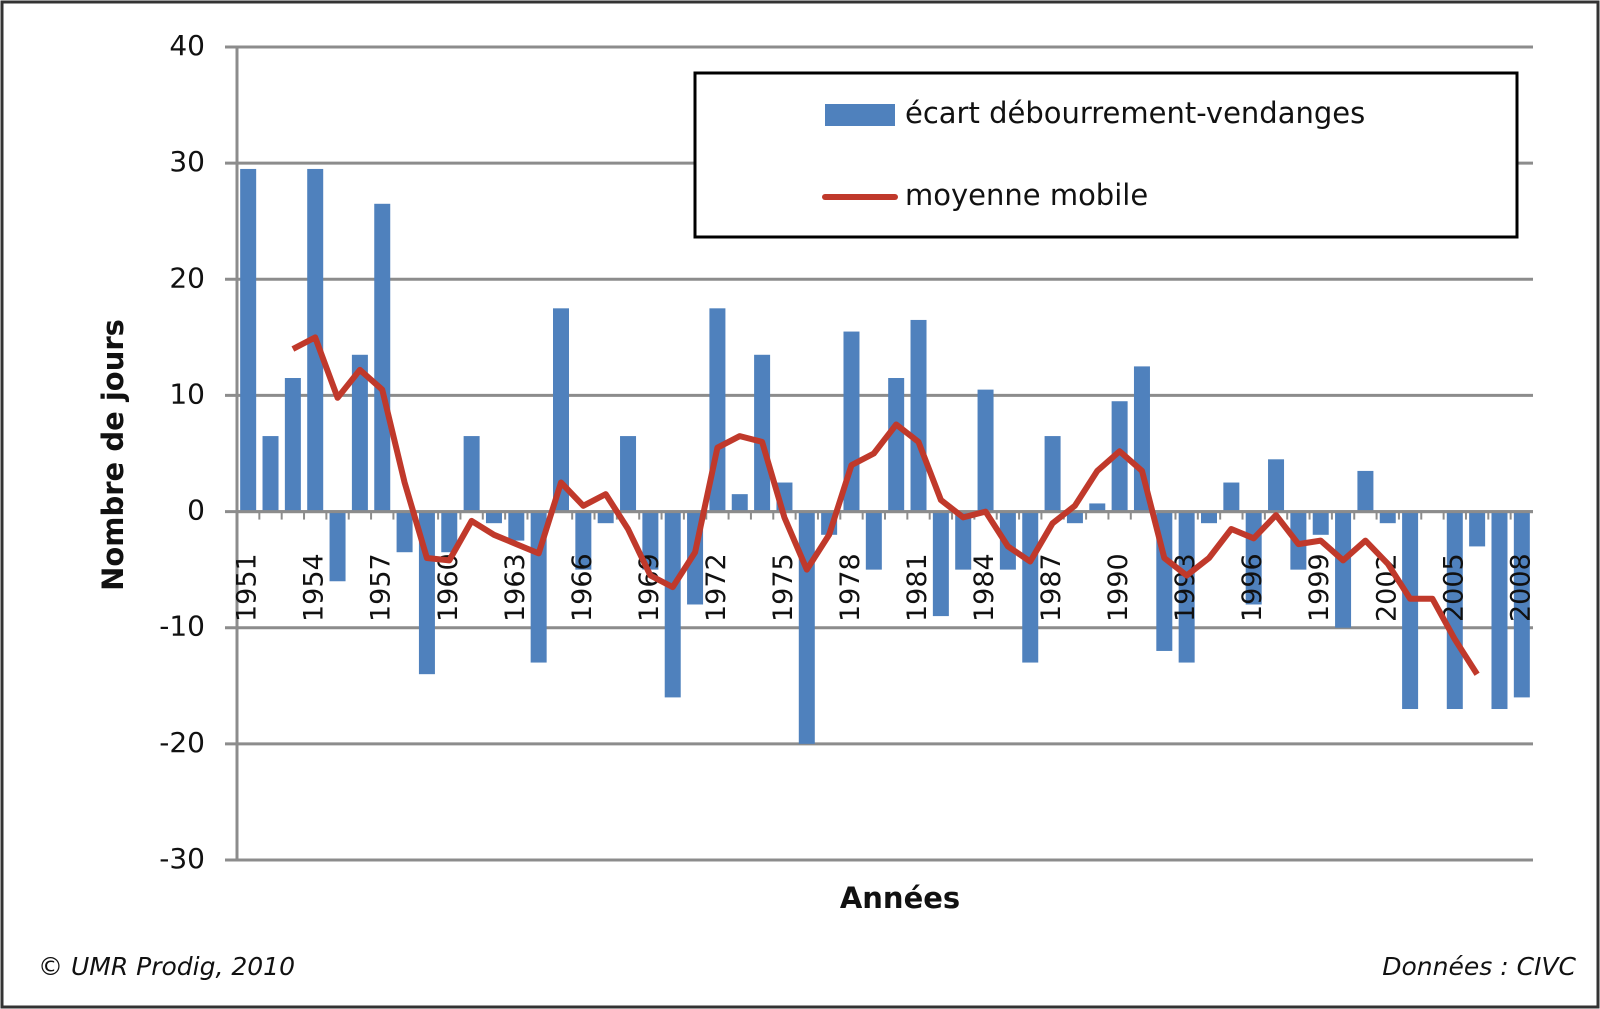  What do you see at coordinates (649, 587) in the screenshot?
I see `x-tick-label: 1969` at bounding box center [649, 587].